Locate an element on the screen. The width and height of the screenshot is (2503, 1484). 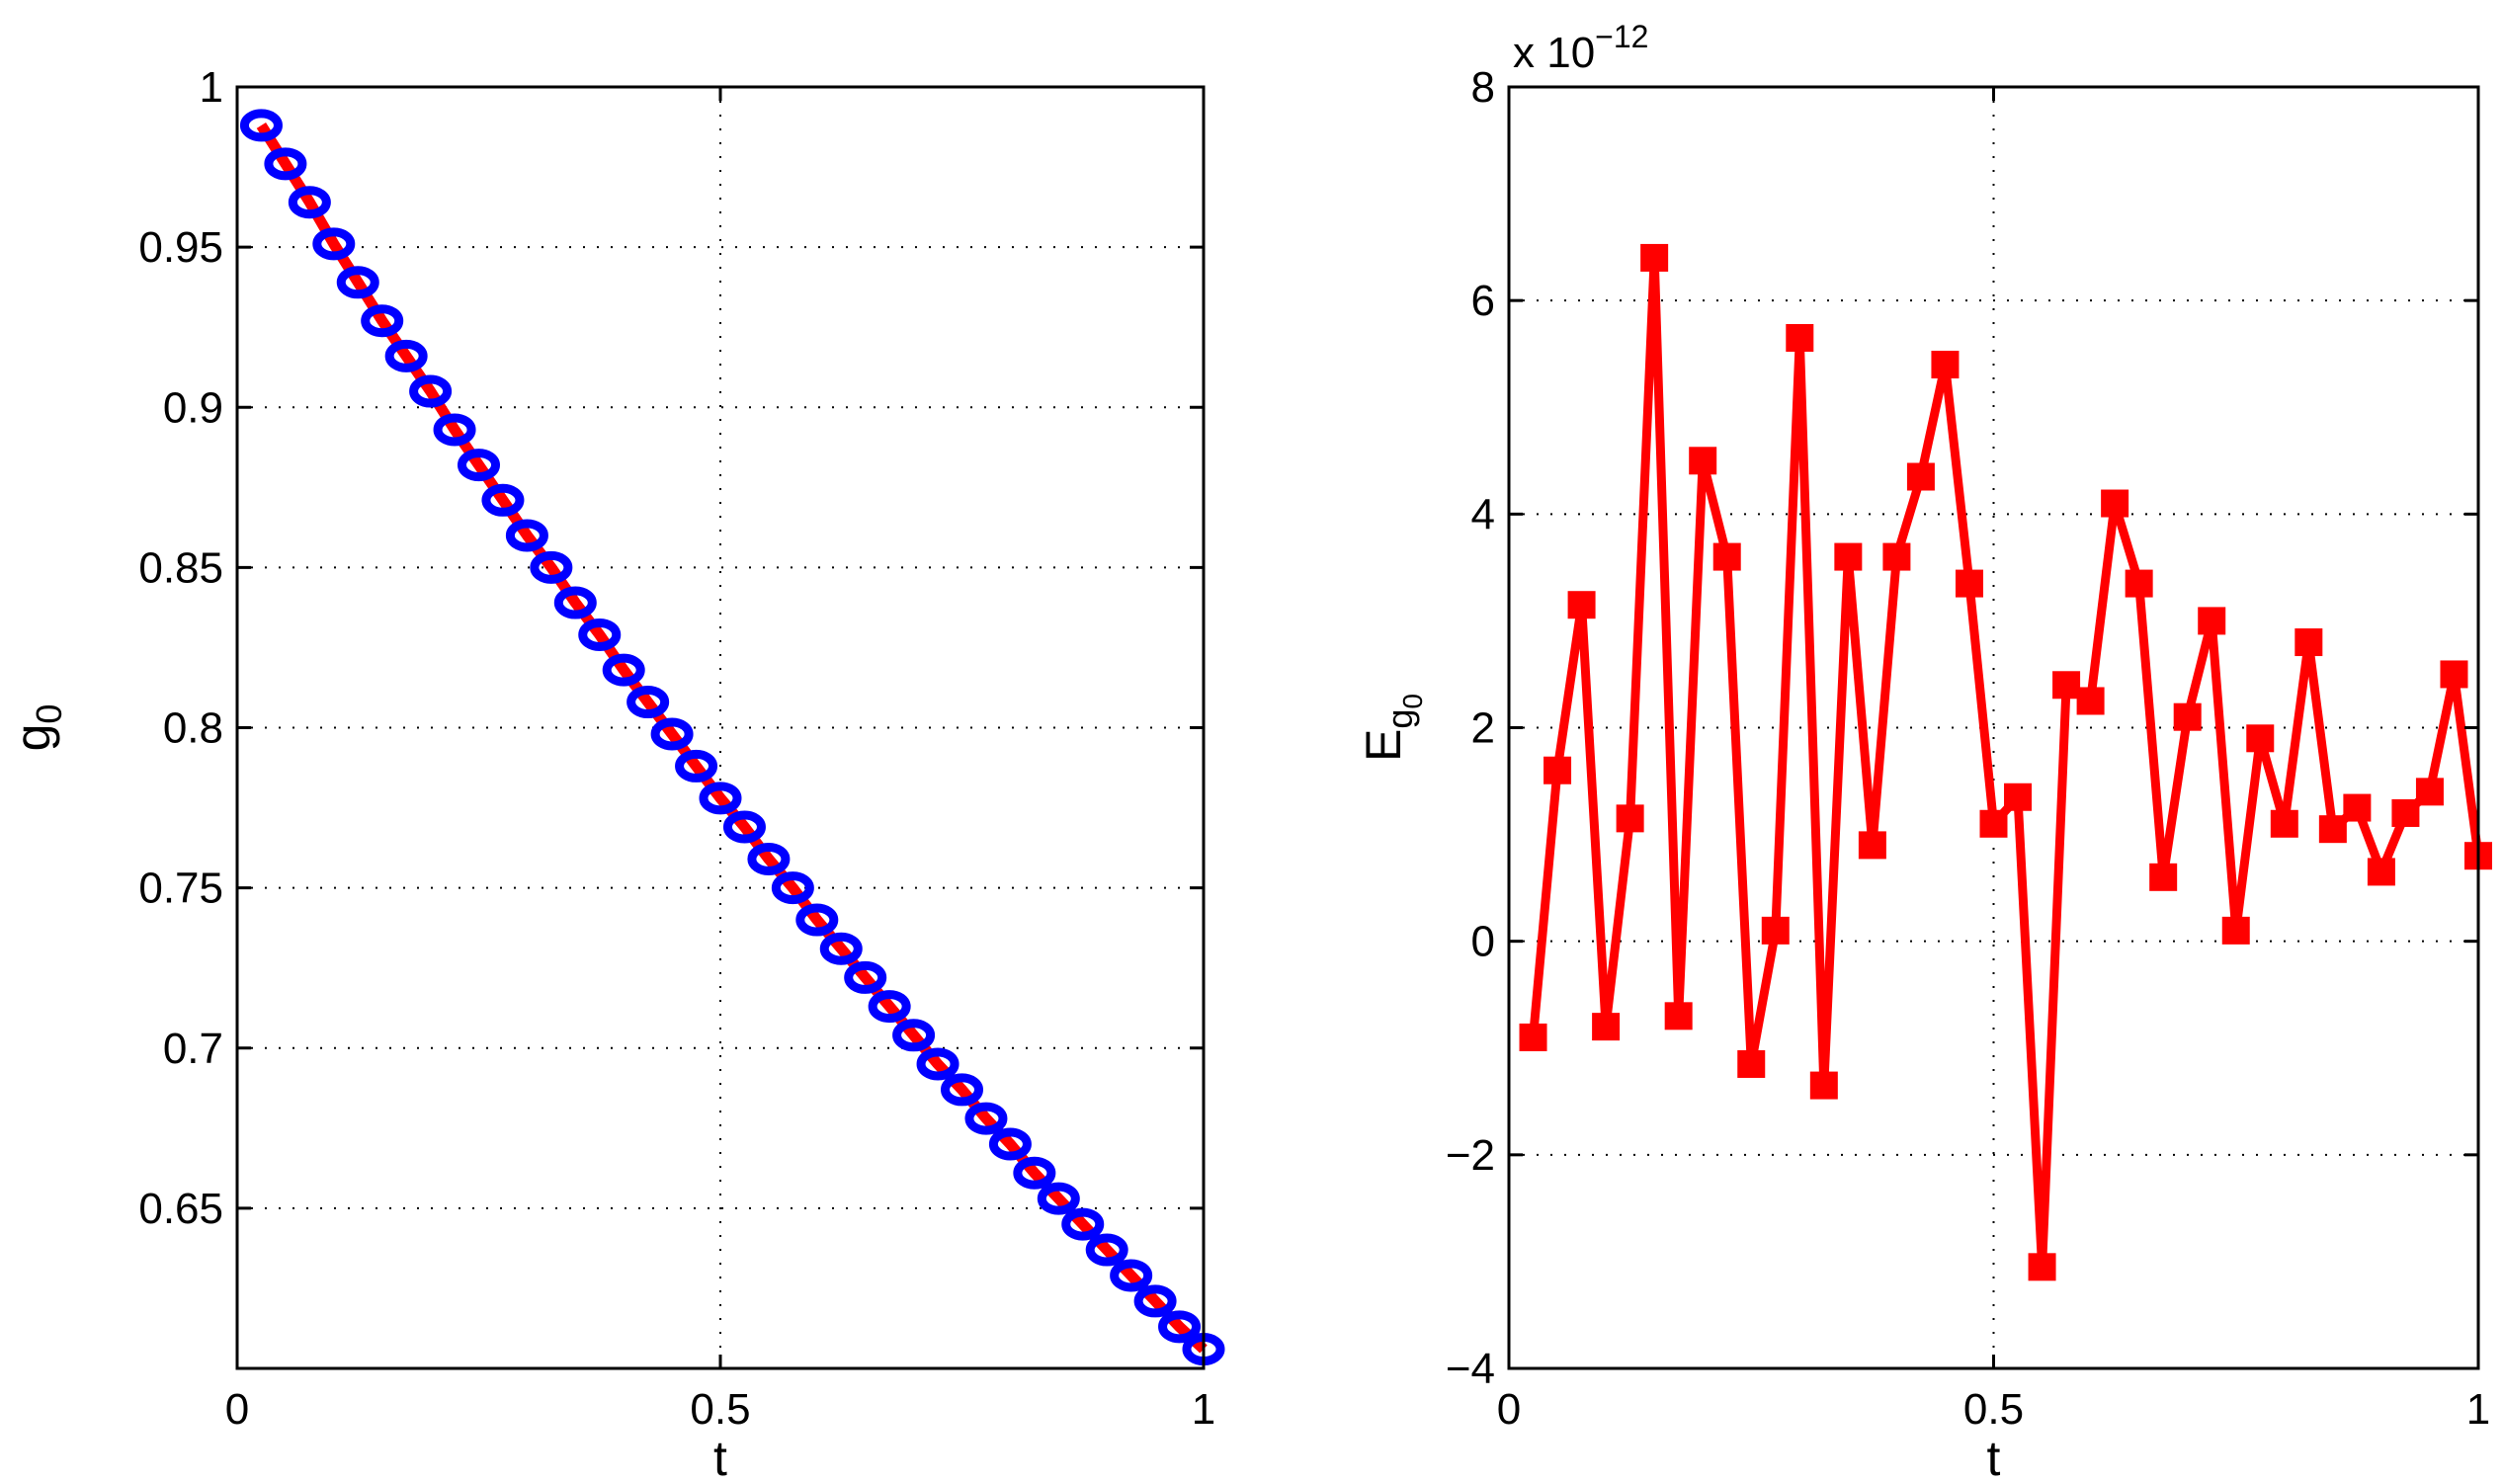
left-y-axis-label: g0 is located at coordinates (37, 728).